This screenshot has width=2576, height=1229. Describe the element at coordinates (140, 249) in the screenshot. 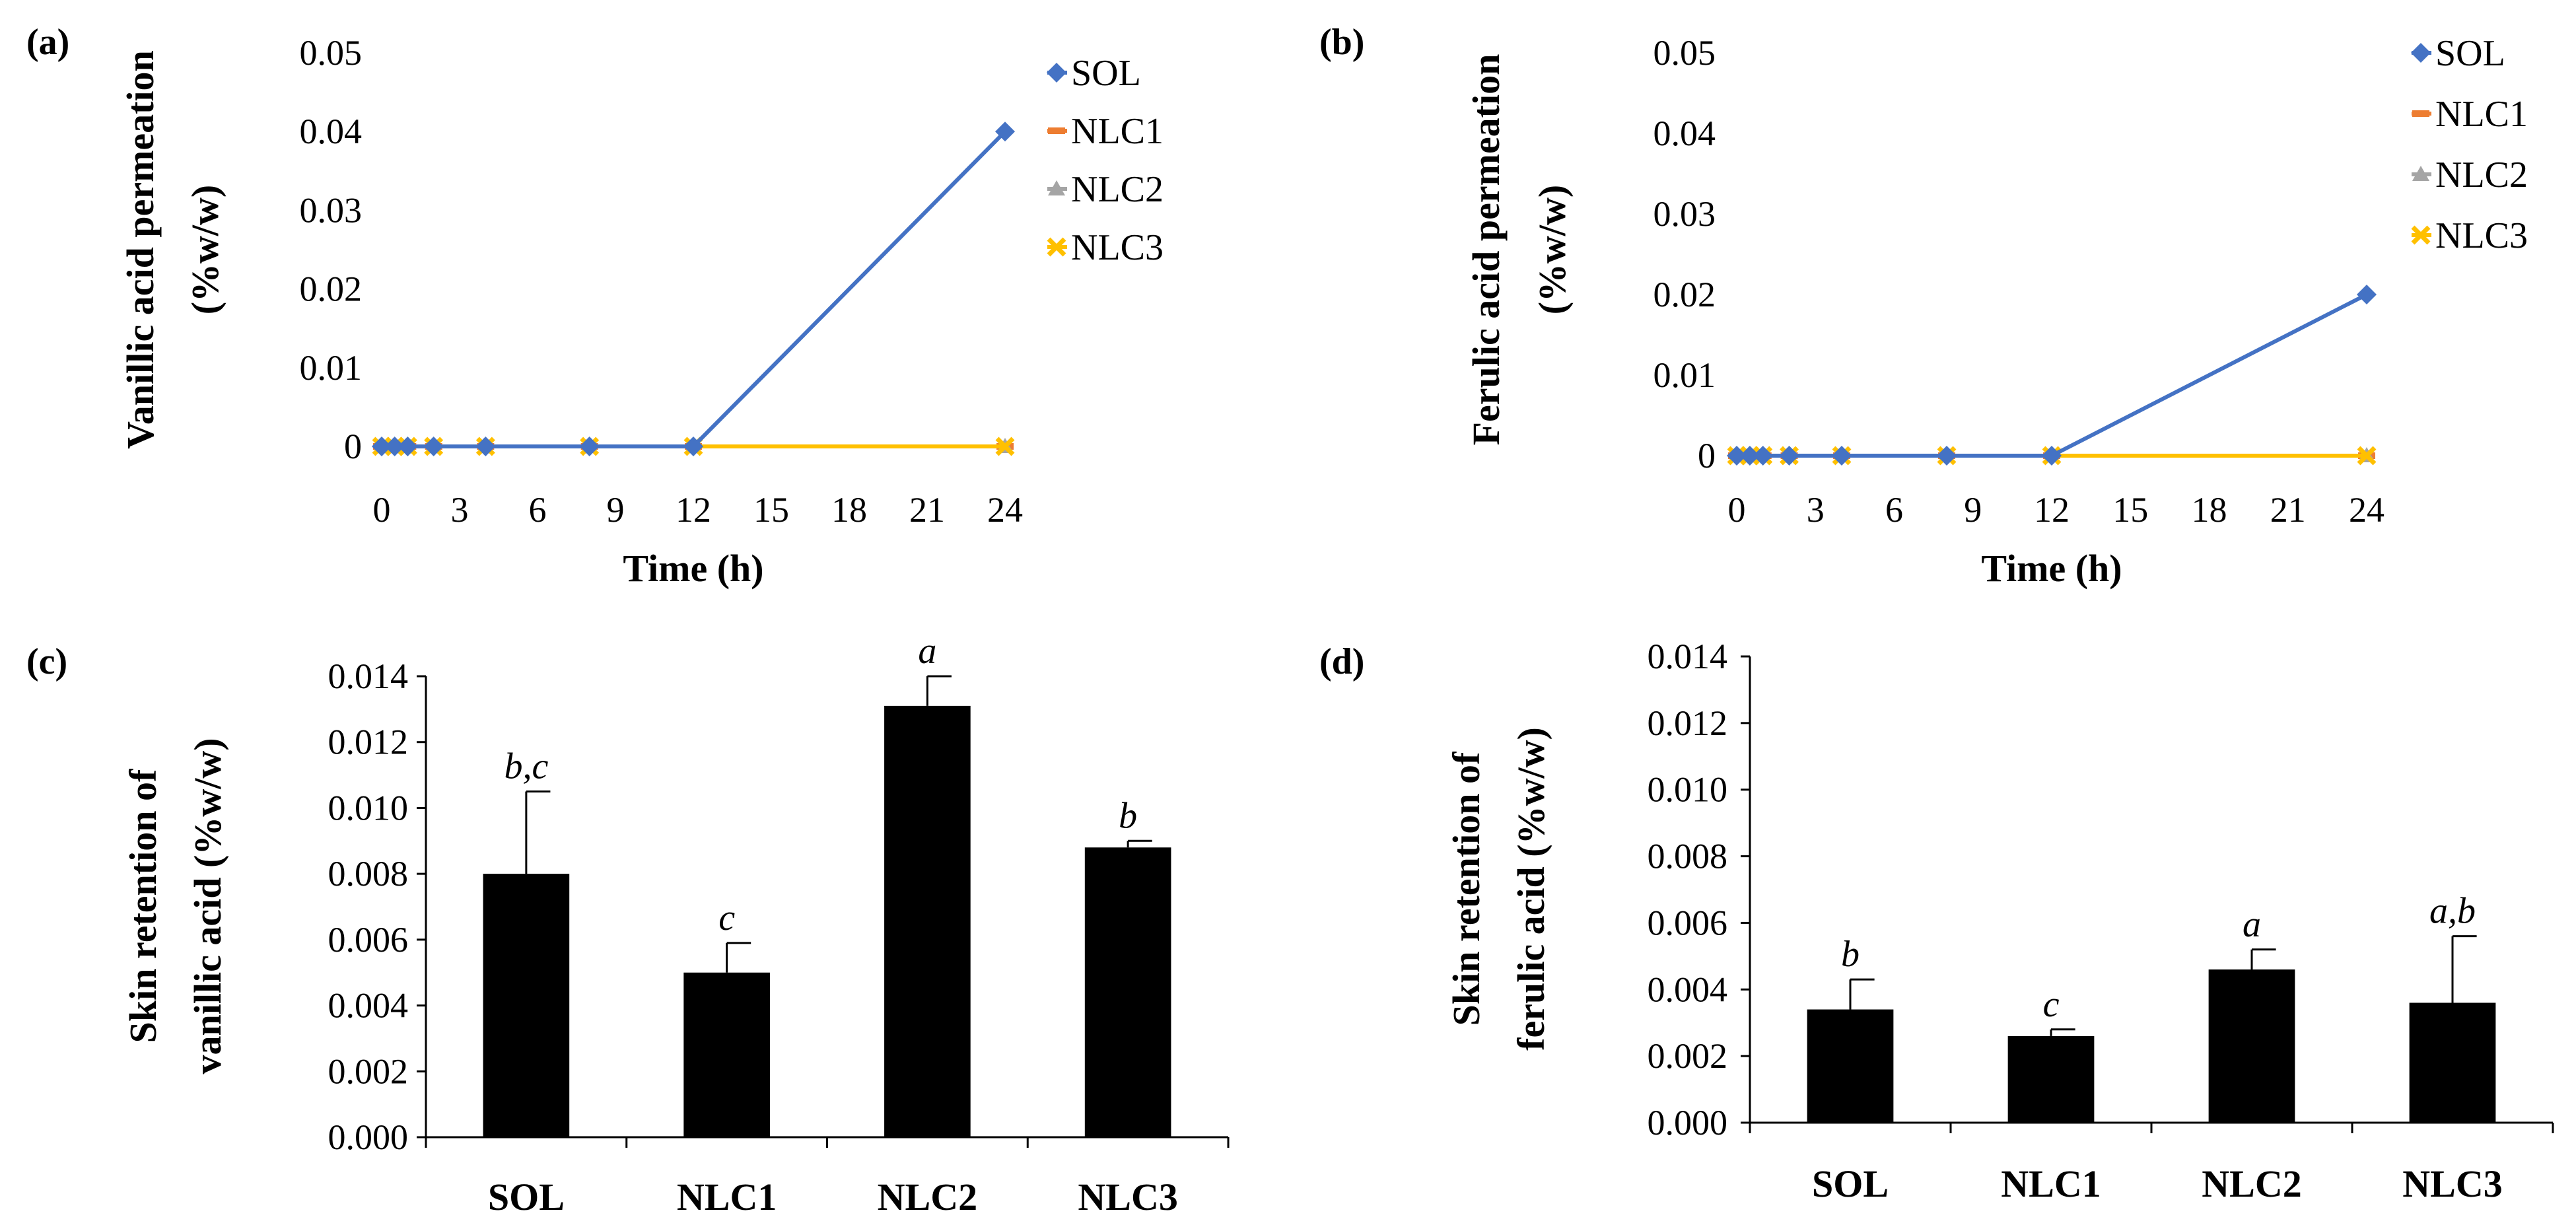

I see `y-axis-label: Vanillic acid permeation` at that location.